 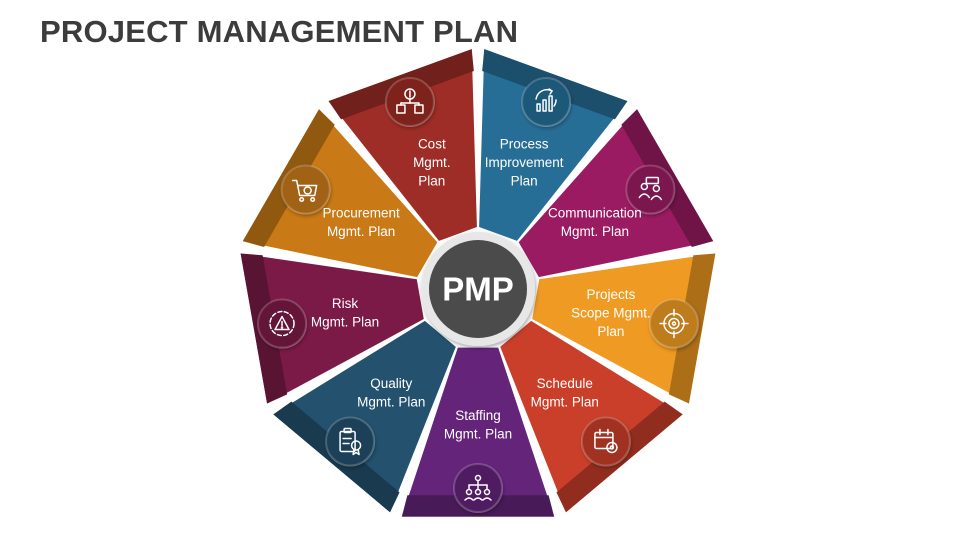 I want to click on cart-gear-icon, so click(x=304, y=191).